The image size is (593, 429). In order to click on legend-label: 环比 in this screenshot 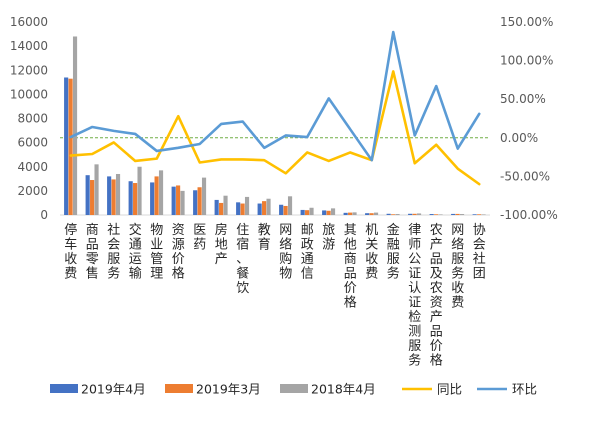, I will do `click(524, 389)`.